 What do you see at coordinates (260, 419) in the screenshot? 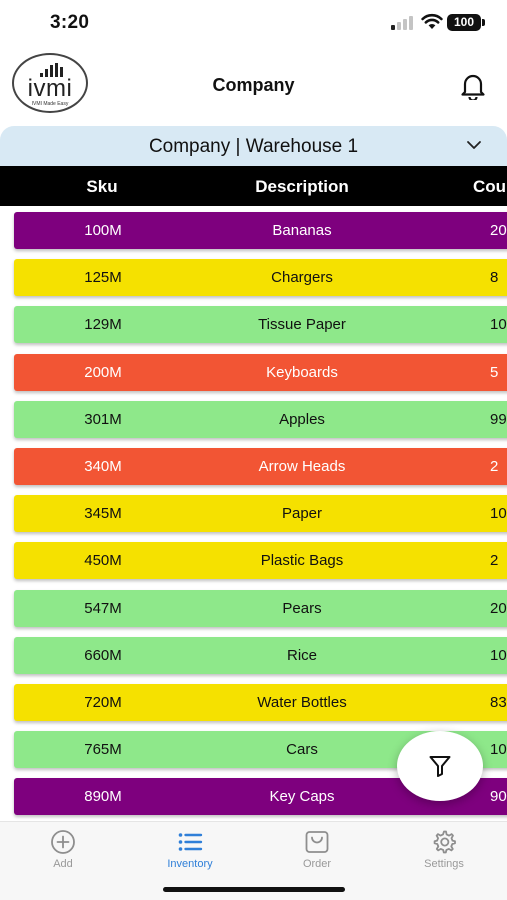
I see `inventory-row: 301M Apples 99` at bounding box center [260, 419].